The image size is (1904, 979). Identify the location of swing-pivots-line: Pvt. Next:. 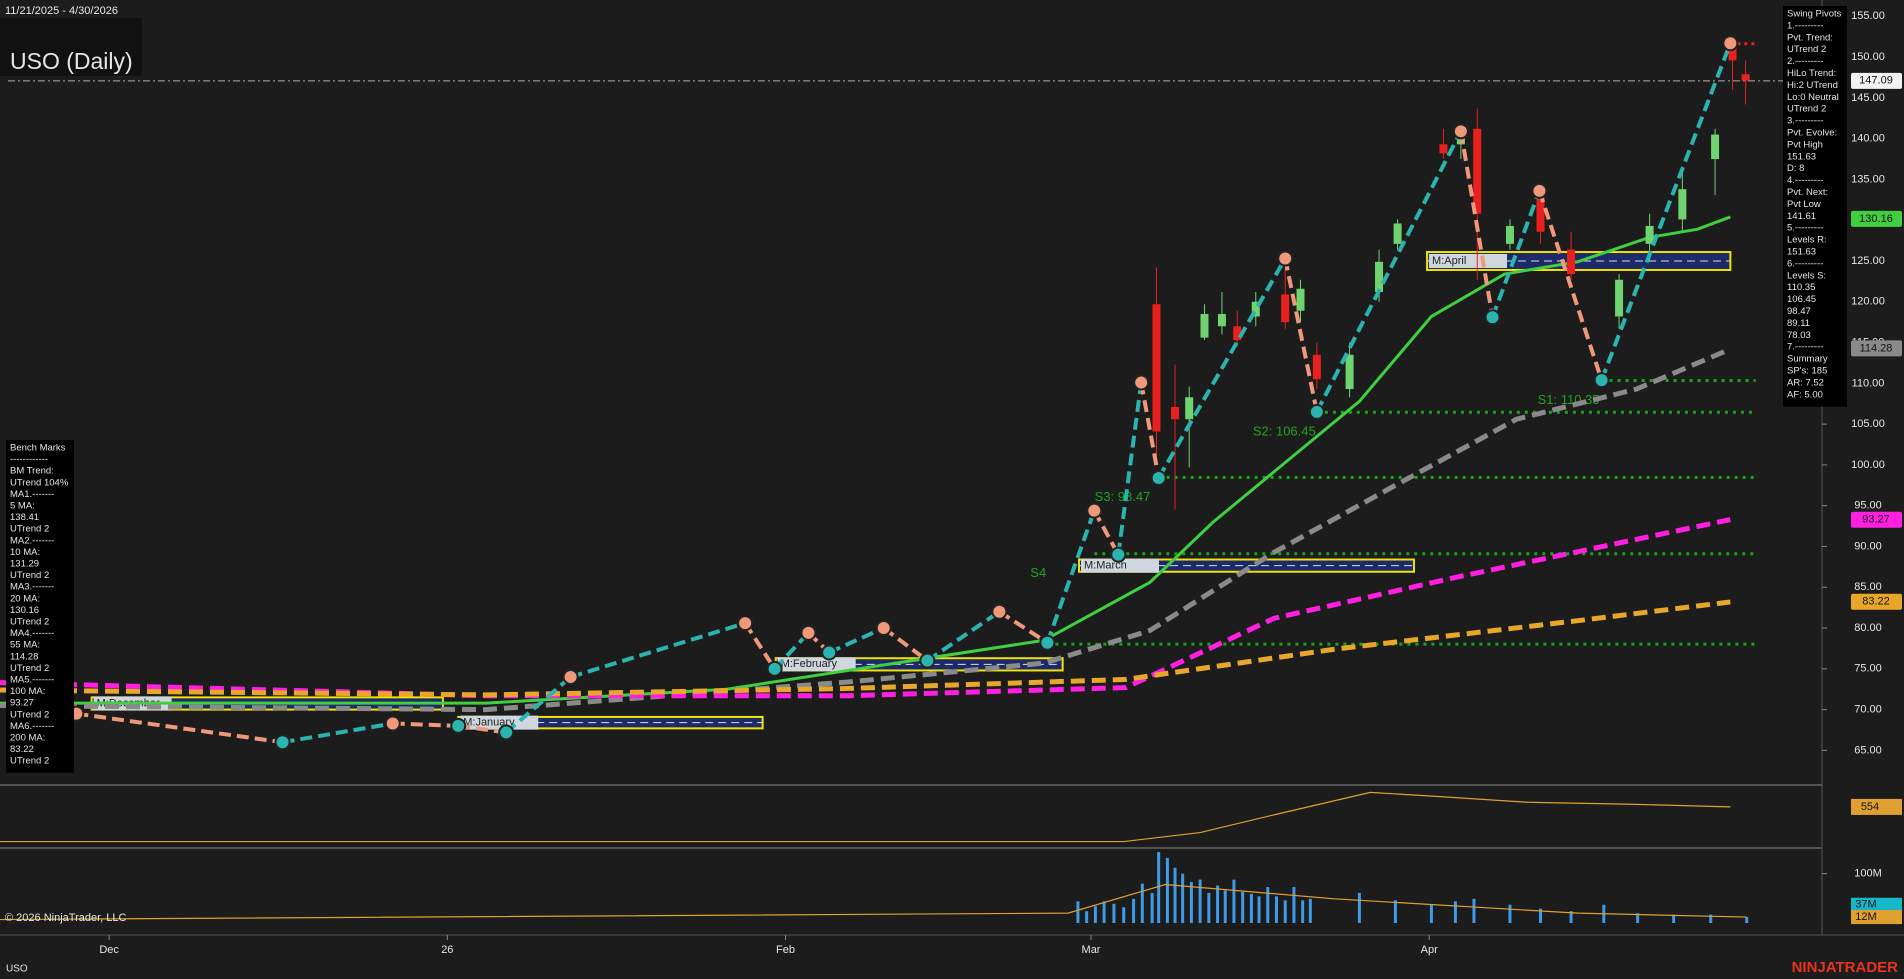
(1807, 192).